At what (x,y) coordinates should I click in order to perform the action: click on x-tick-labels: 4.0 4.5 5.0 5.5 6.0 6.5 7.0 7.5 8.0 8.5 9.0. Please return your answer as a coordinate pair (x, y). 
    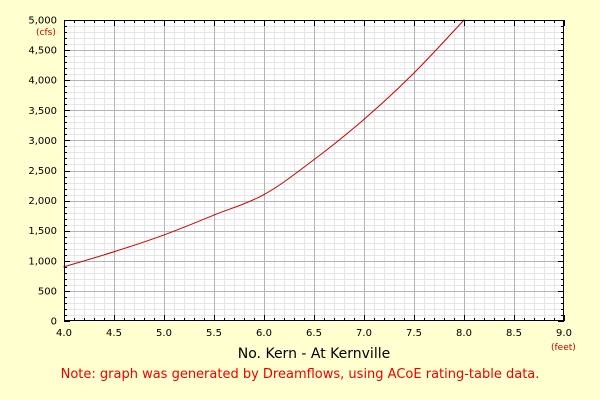
    Looking at the image, I should click on (314, 333).